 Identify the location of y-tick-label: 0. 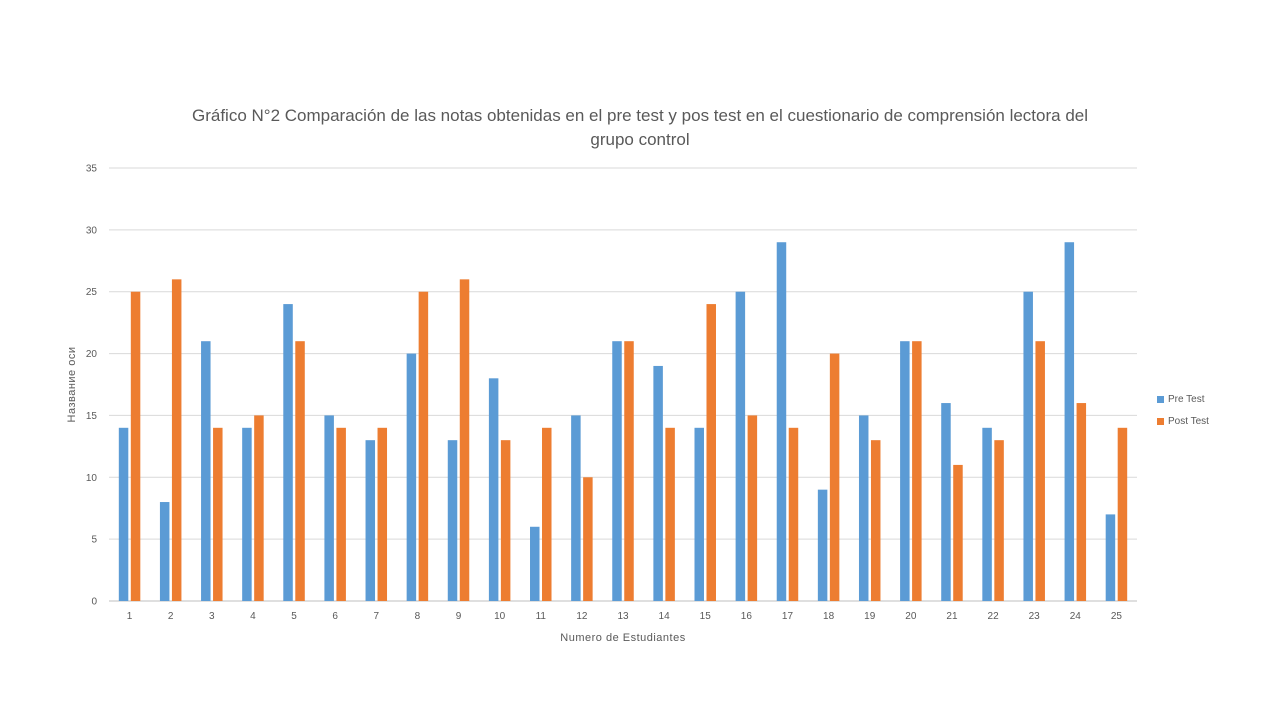
(94, 602).